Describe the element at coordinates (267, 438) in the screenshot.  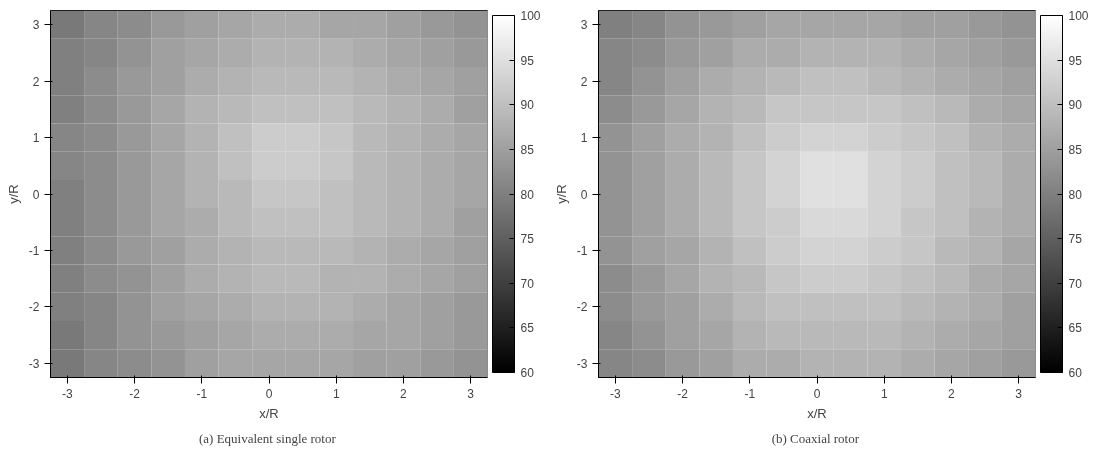
I see `text: (a) Equivalent single rotor` at that location.